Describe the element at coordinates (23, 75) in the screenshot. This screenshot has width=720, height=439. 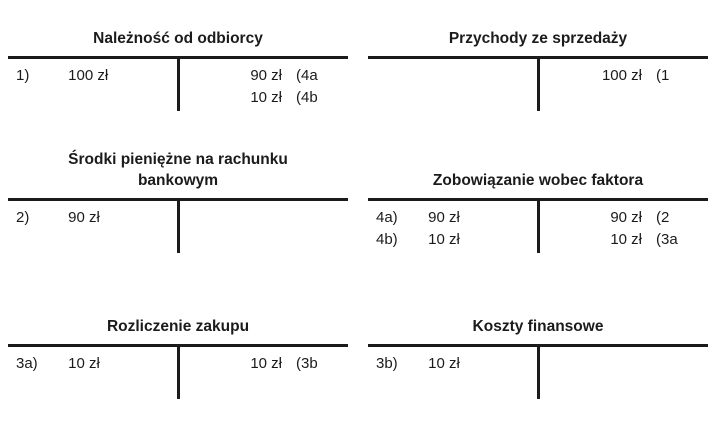
I see `entry-ref: 1)` at that location.